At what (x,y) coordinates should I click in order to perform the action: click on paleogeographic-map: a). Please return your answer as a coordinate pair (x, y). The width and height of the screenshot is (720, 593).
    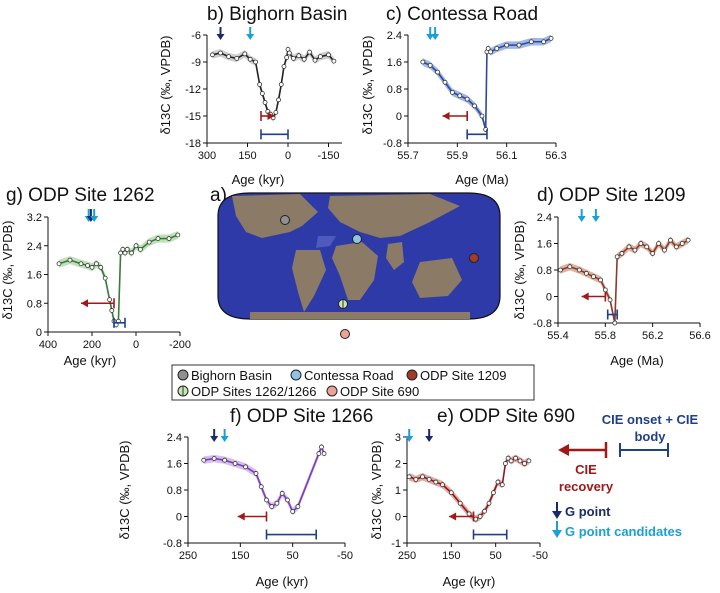
    Looking at the image, I should click on (355, 262).